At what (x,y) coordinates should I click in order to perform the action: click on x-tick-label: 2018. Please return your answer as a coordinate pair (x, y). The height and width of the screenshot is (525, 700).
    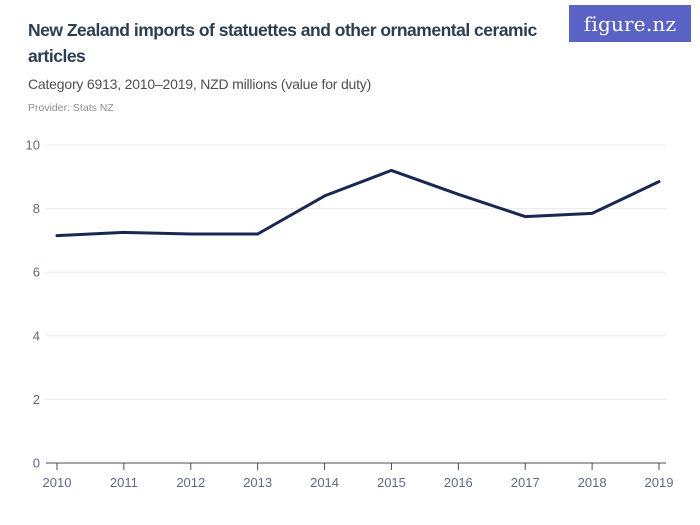
    Looking at the image, I should click on (592, 482).